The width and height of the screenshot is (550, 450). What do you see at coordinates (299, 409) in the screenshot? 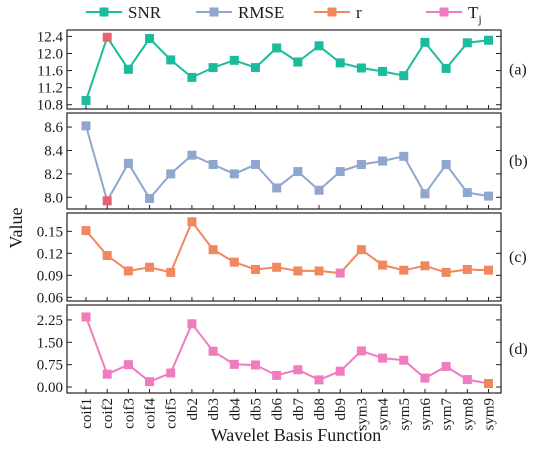
I see `x-tick-label-db7: db7` at bounding box center [299, 409].